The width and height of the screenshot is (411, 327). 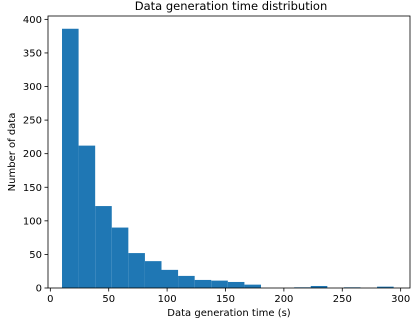 What do you see at coordinates (32, 188) in the screenshot?
I see `y-tick-label: 150` at bounding box center [32, 188].